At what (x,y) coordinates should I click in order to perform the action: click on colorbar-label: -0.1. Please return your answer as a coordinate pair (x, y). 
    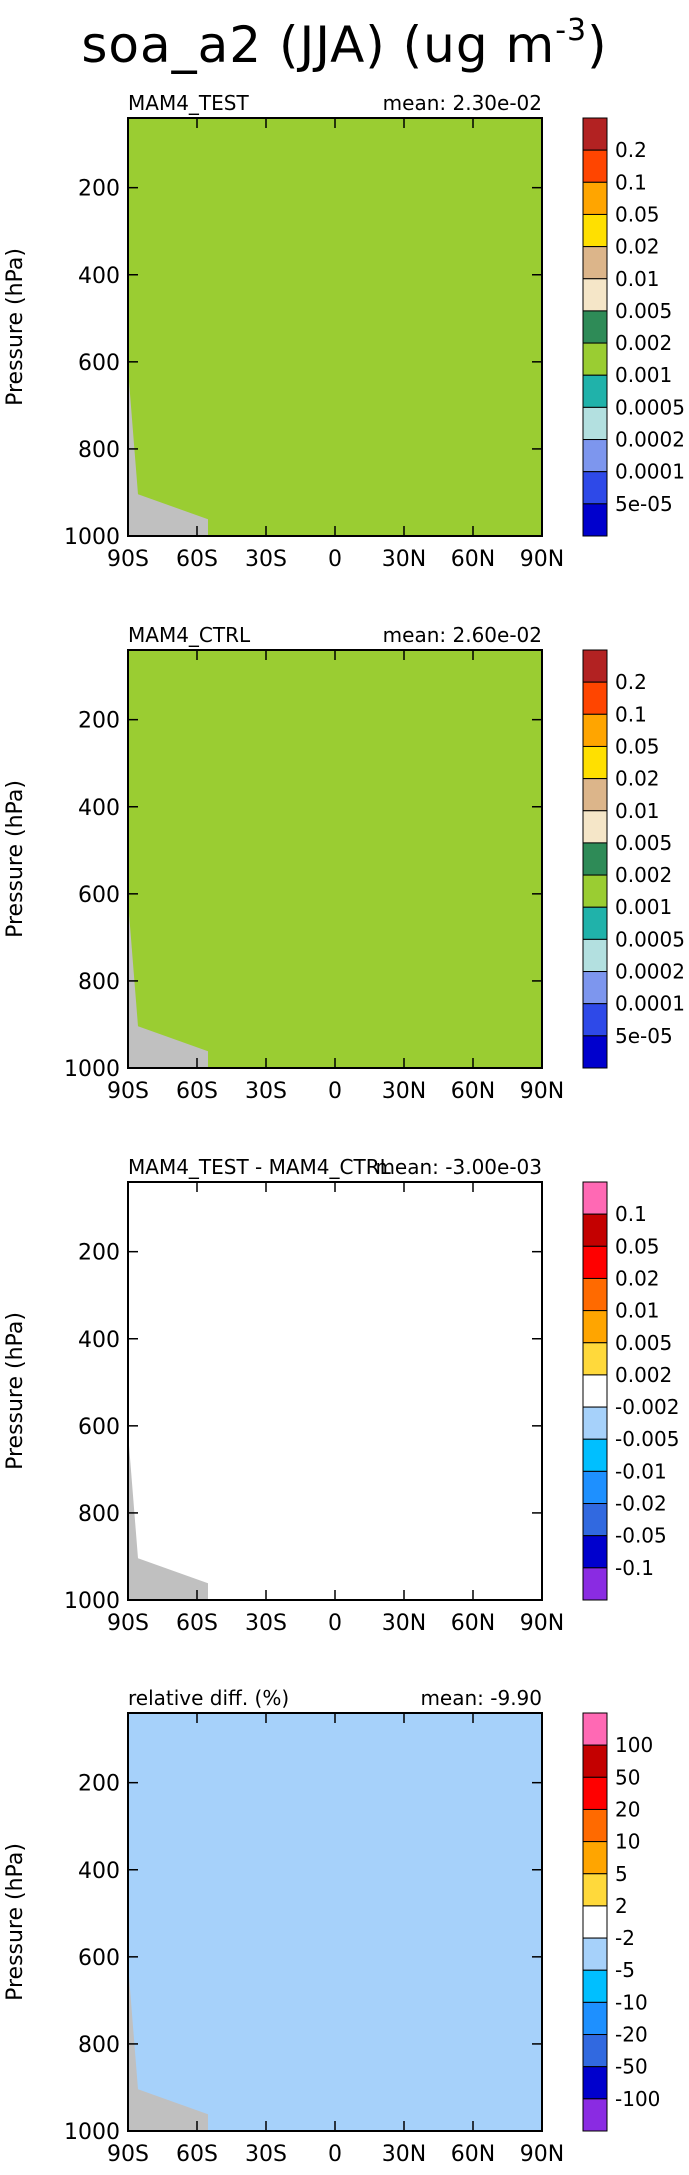
    Looking at the image, I should click on (634, 1568).